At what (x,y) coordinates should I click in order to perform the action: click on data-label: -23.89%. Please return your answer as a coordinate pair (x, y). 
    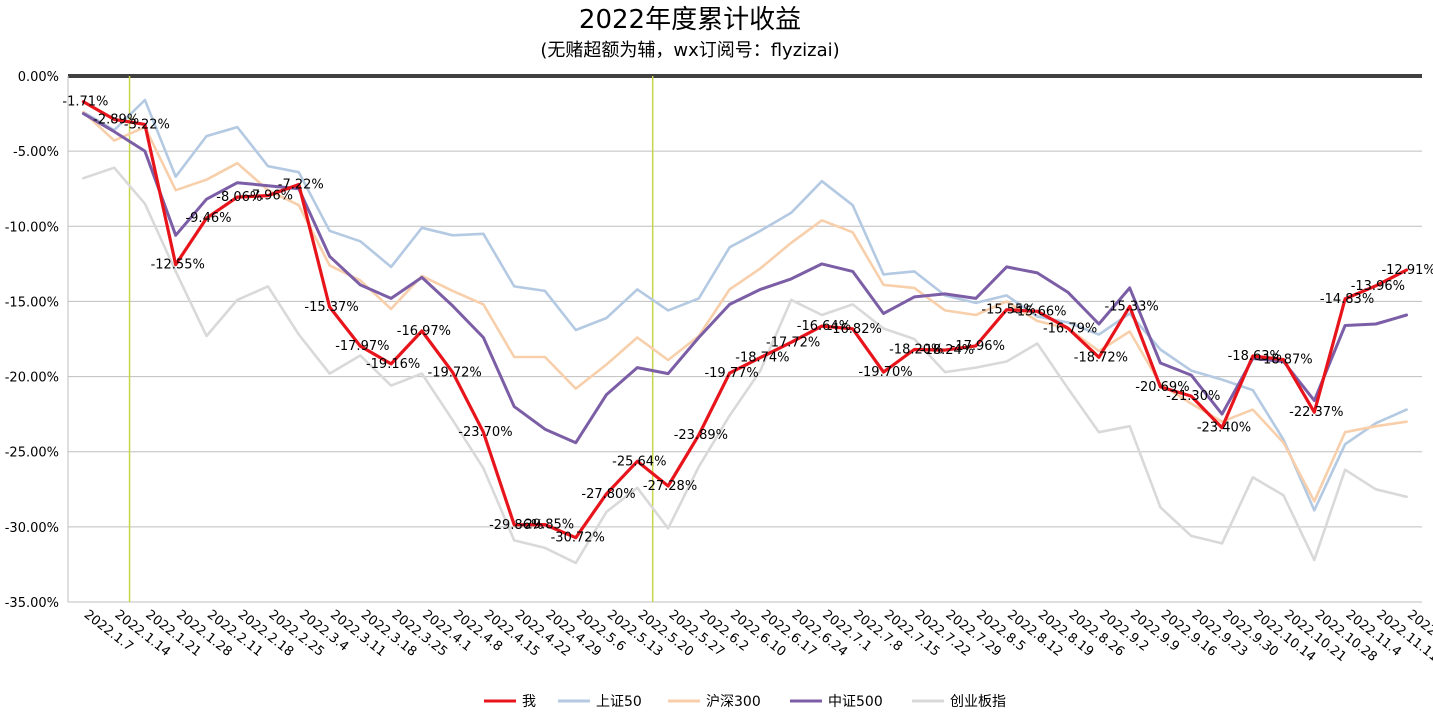
    Looking at the image, I should click on (701, 435).